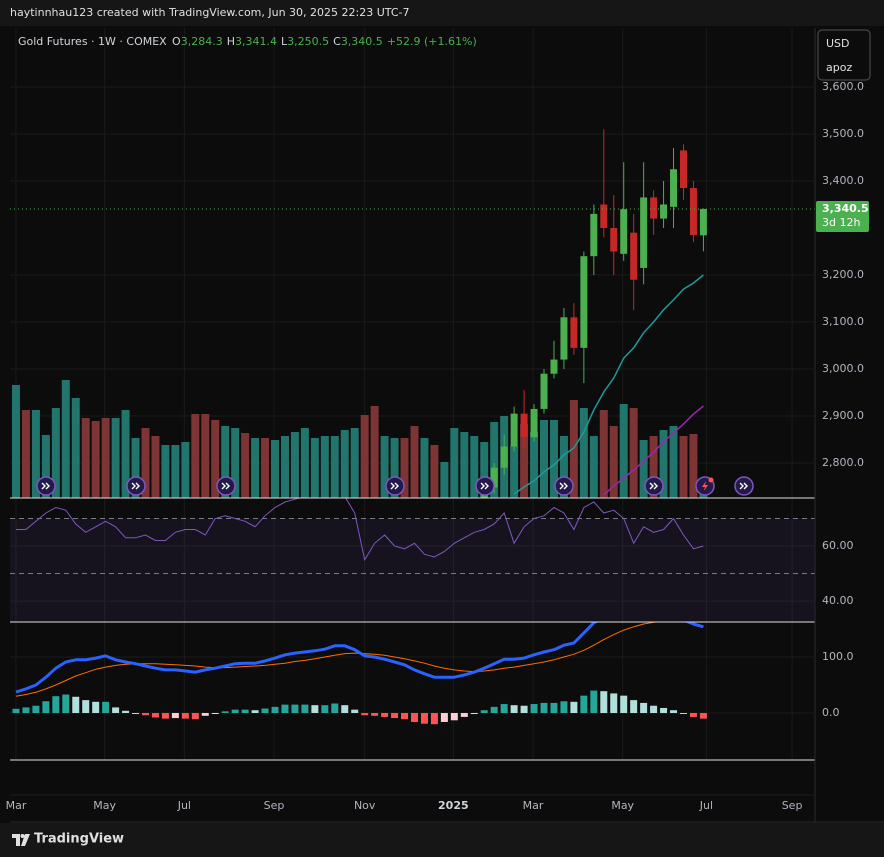 The height and width of the screenshot is (857, 884). I want to click on event-icons, so click(395, 486).